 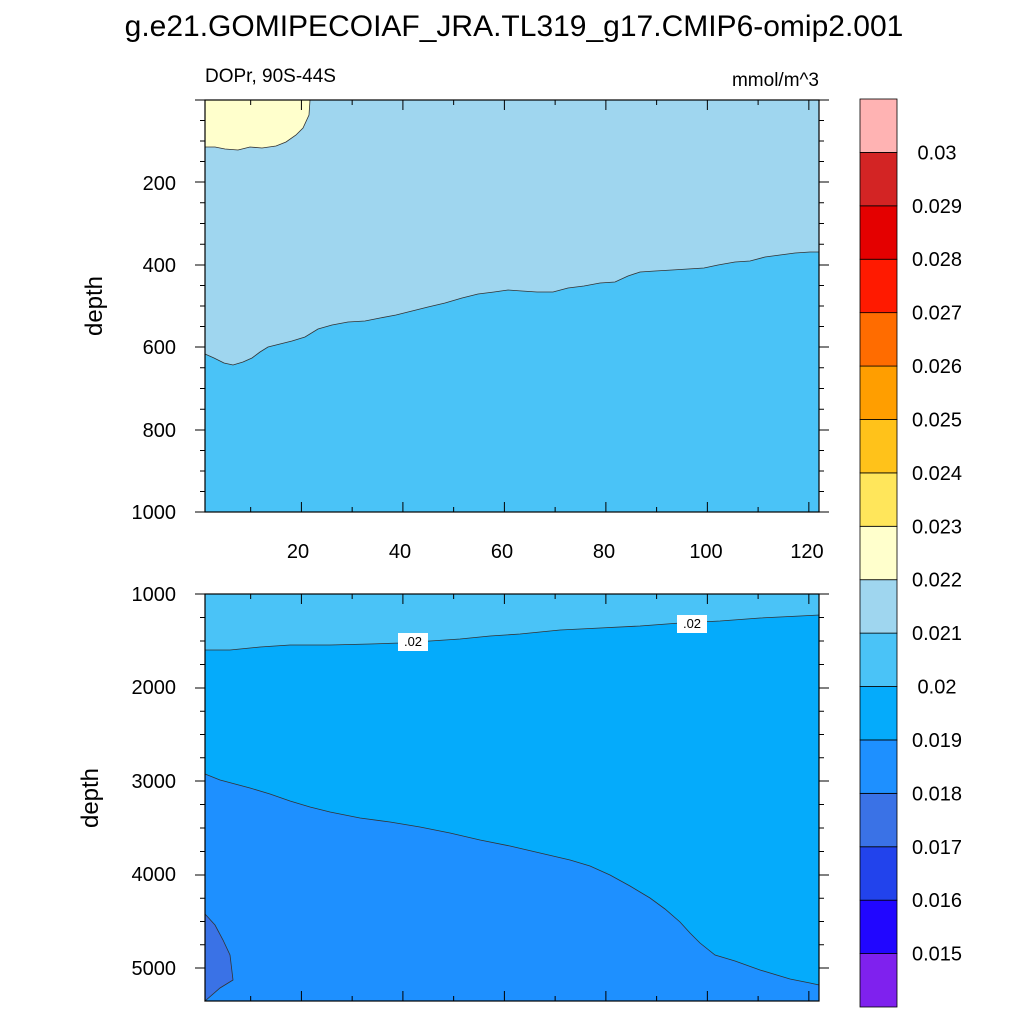 What do you see at coordinates (937, 527) in the screenshot?
I see `colorbar-label: 0.023` at bounding box center [937, 527].